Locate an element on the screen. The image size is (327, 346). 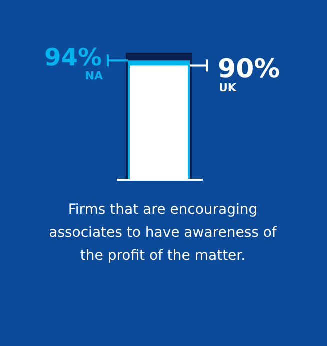
legend-label: NA is located at coordinates (94, 76).